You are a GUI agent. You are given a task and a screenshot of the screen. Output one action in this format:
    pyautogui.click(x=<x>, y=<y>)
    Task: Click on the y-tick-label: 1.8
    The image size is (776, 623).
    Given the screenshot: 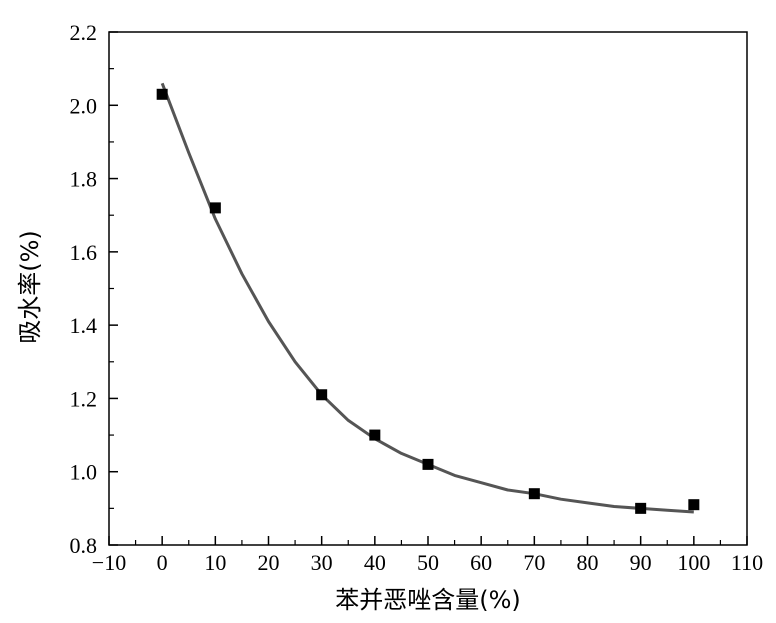 What is the action you would take?
    pyautogui.click(x=84, y=179)
    